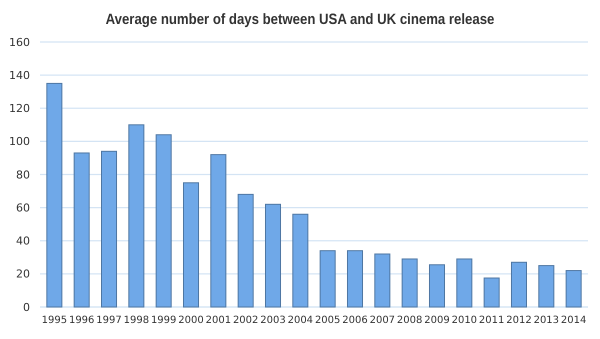  What do you see at coordinates (355, 320) in the screenshot?
I see `x-tick-label: 2006` at bounding box center [355, 320].